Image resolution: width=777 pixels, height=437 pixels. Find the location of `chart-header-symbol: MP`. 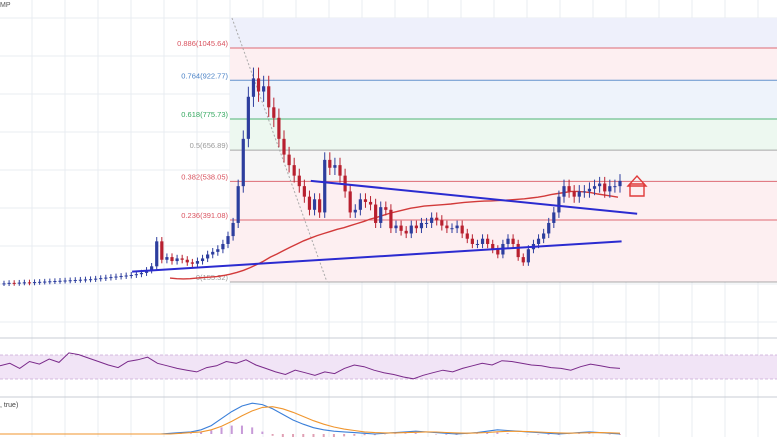

chart-header-symbol: MP is located at coordinates (5, 5).